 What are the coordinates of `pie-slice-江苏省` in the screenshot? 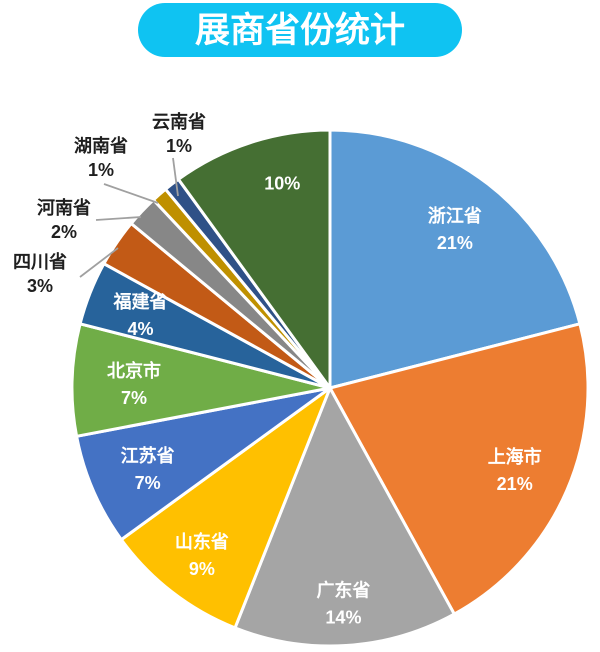 It's located at (203, 464).